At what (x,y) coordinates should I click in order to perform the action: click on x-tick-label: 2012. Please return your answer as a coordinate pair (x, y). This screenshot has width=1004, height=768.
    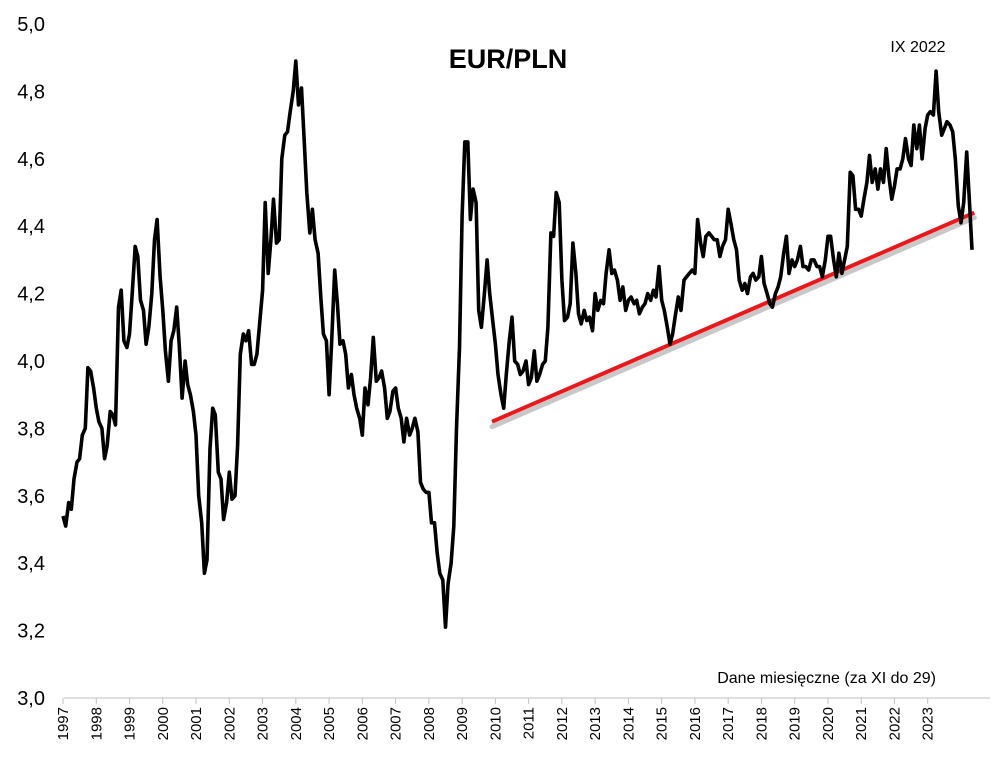
    Looking at the image, I should click on (562, 723).